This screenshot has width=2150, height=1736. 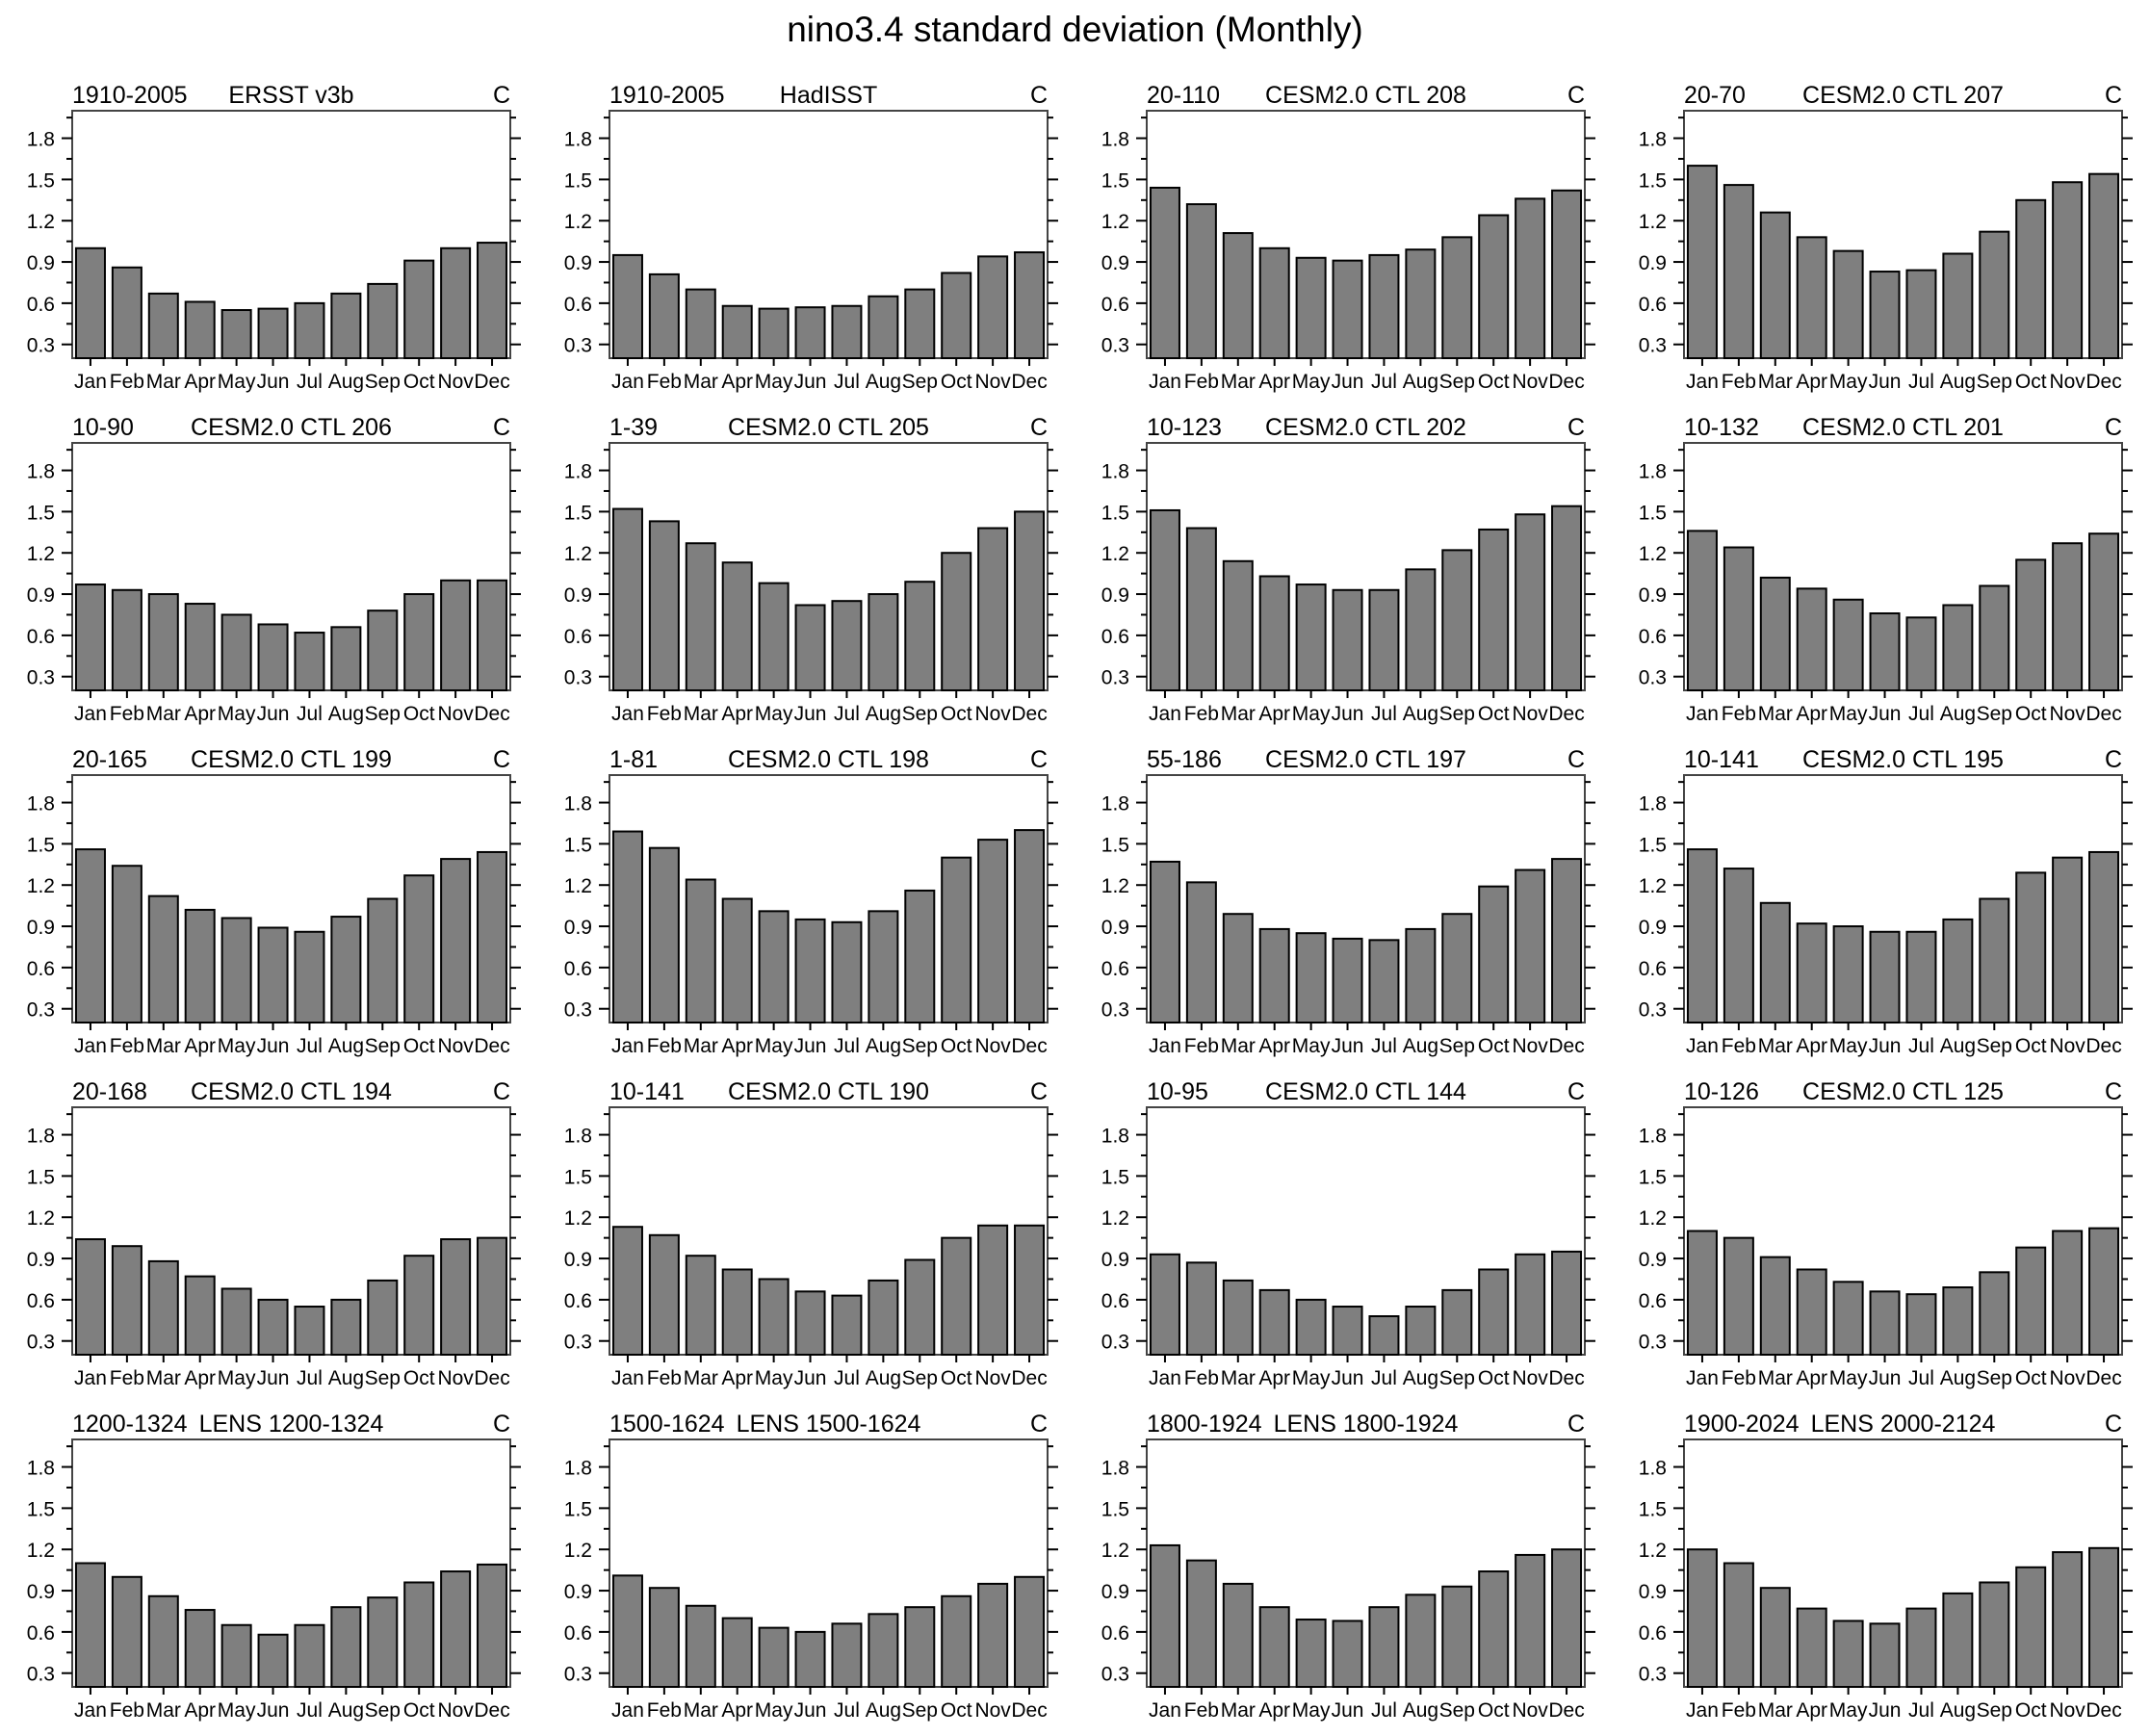 I want to click on panel-range-label: 10-95, so click(x=1177, y=1092).